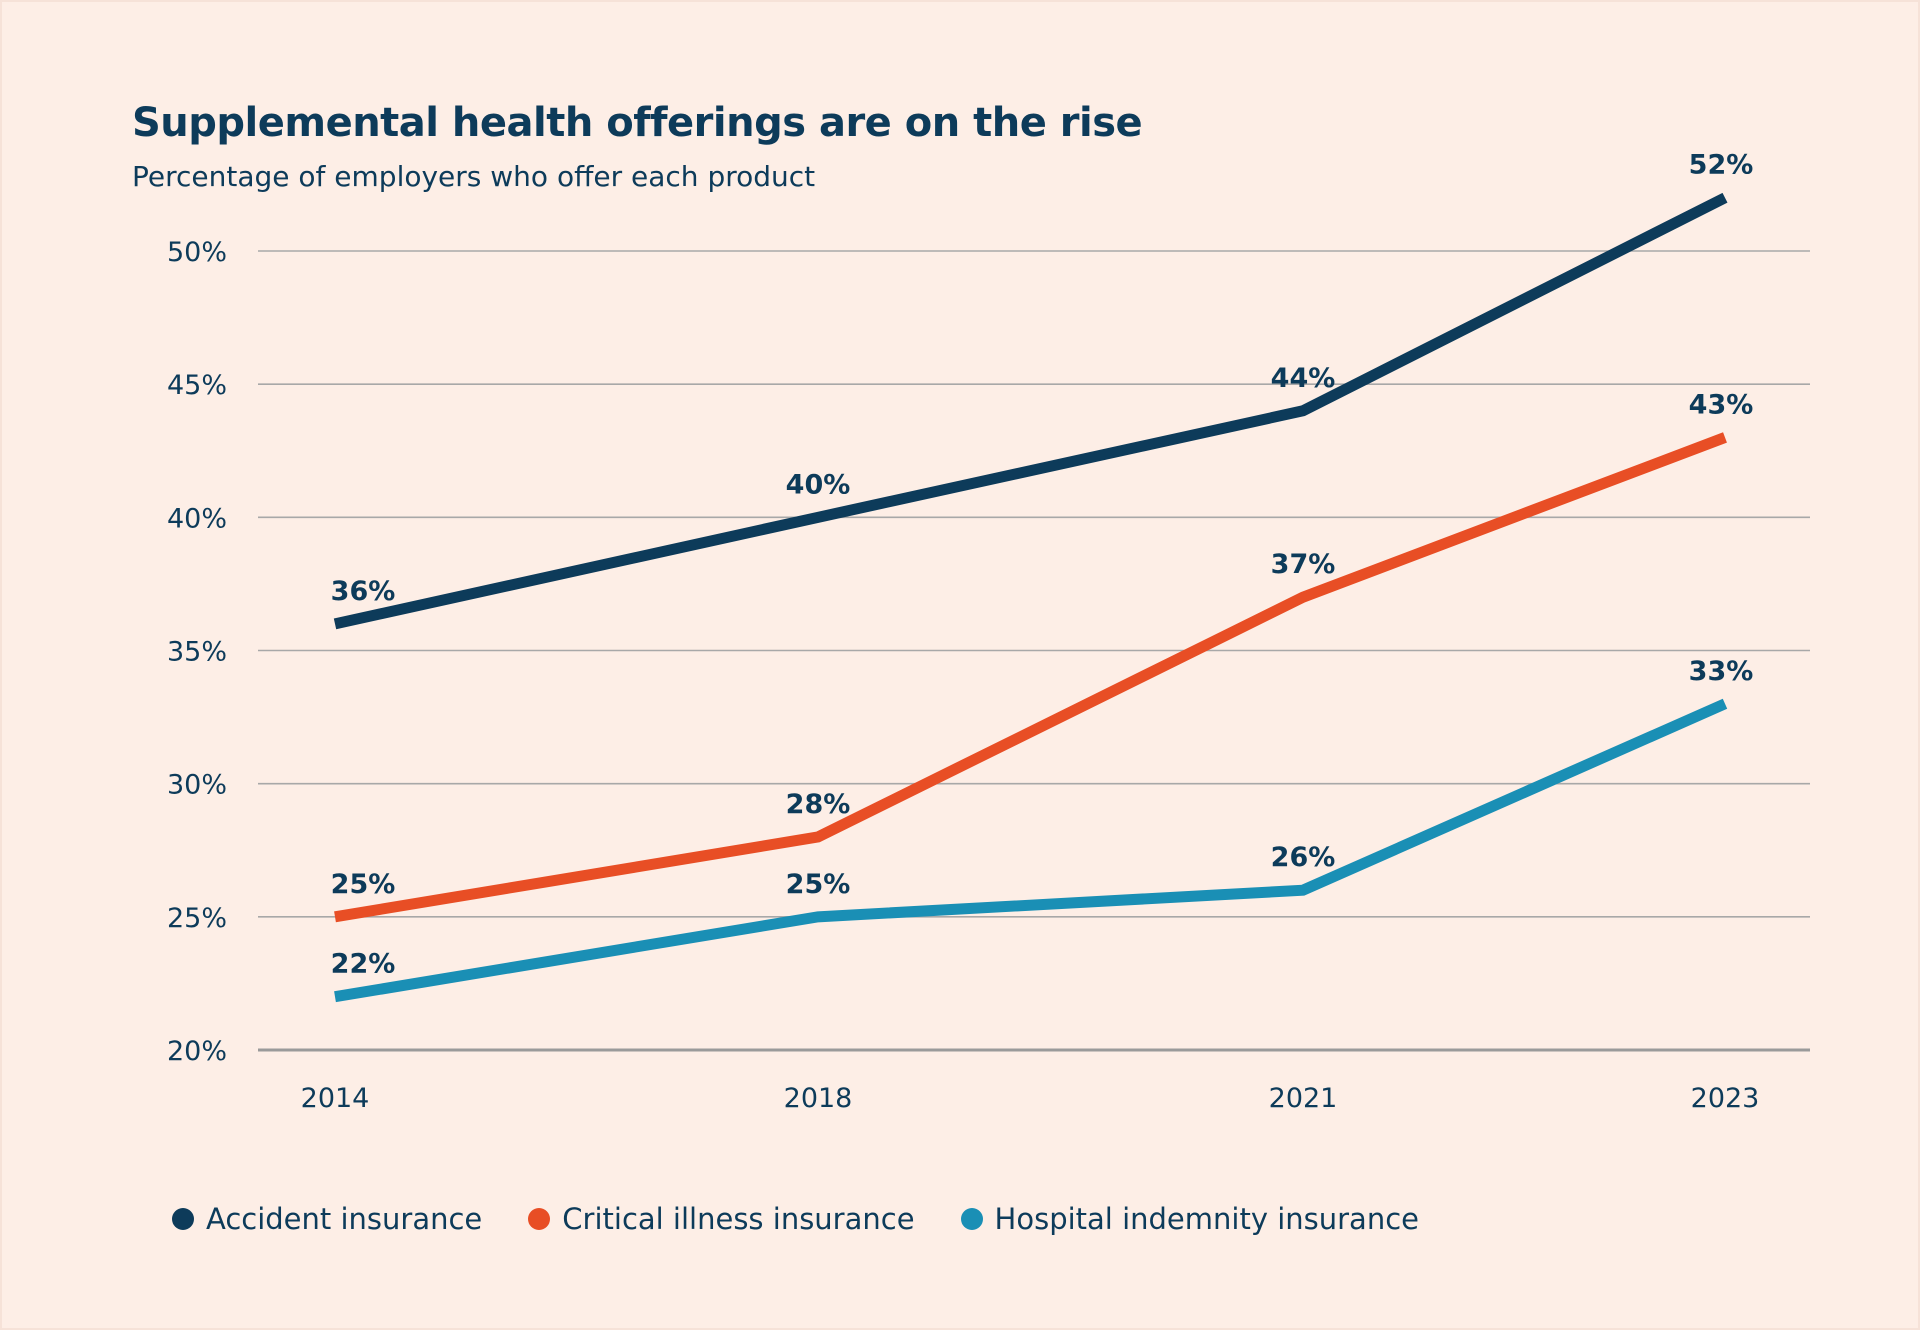 The width and height of the screenshot is (1920, 1330). What do you see at coordinates (1725, 1098) in the screenshot?
I see `x-tick-label: 2023` at bounding box center [1725, 1098].